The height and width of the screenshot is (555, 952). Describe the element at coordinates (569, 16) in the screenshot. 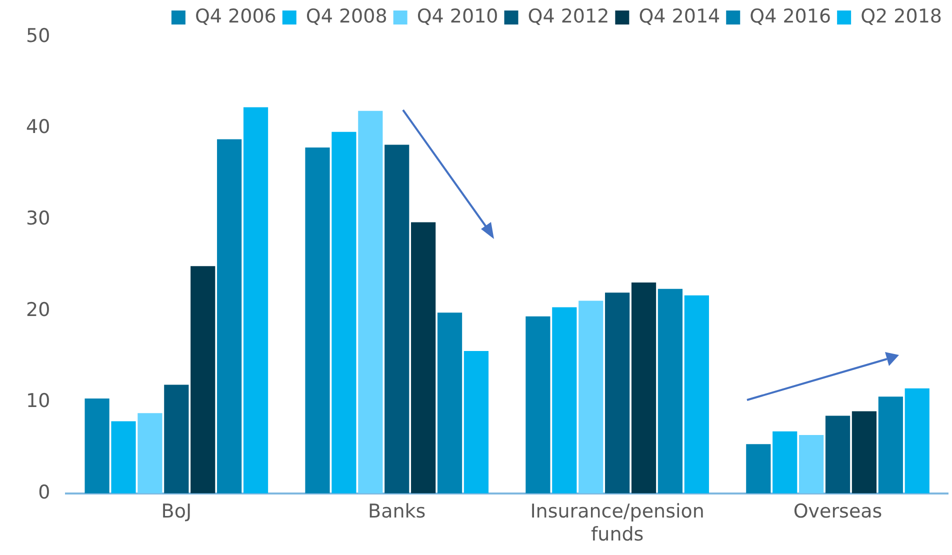

I see `legend-label: Q4 2012` at that location.